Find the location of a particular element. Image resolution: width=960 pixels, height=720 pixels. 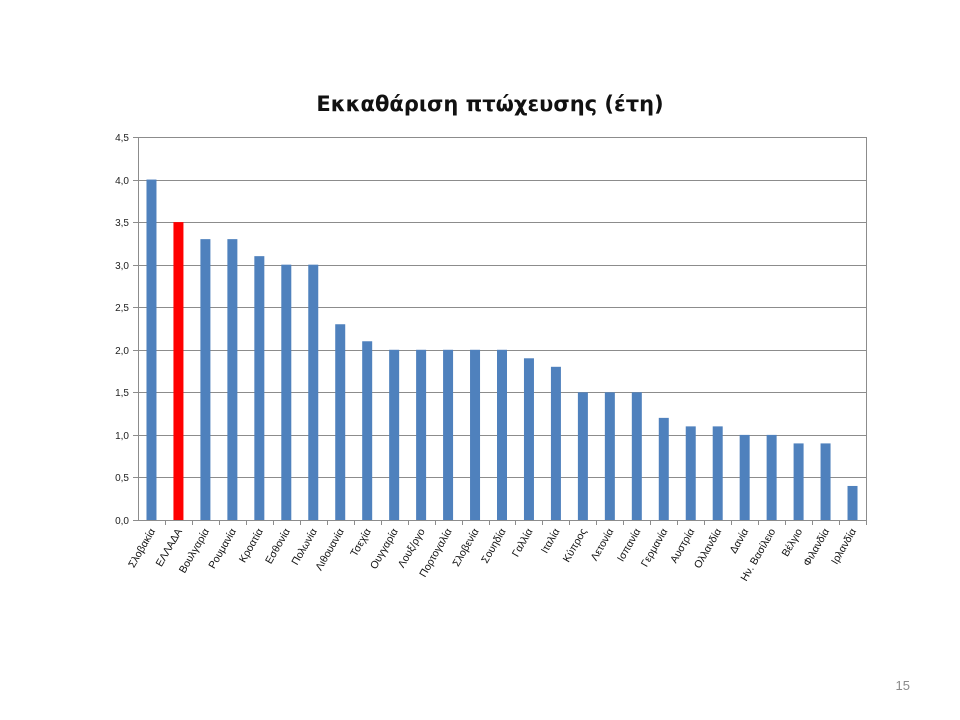

x-tick-label: Τσεχία is located at coordinates (361, 543).